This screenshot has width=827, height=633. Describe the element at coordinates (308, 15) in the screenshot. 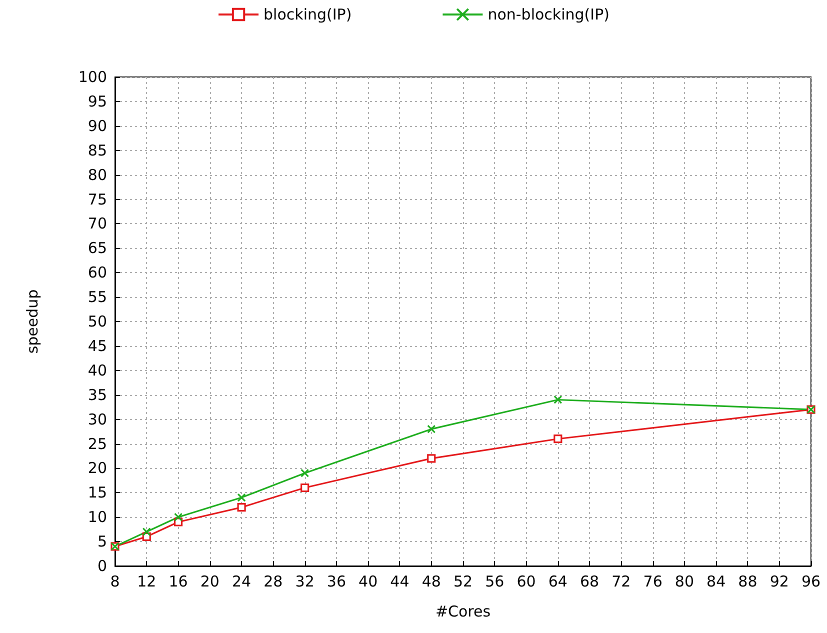

I see `legend-label: blocking(IP)` at that location.